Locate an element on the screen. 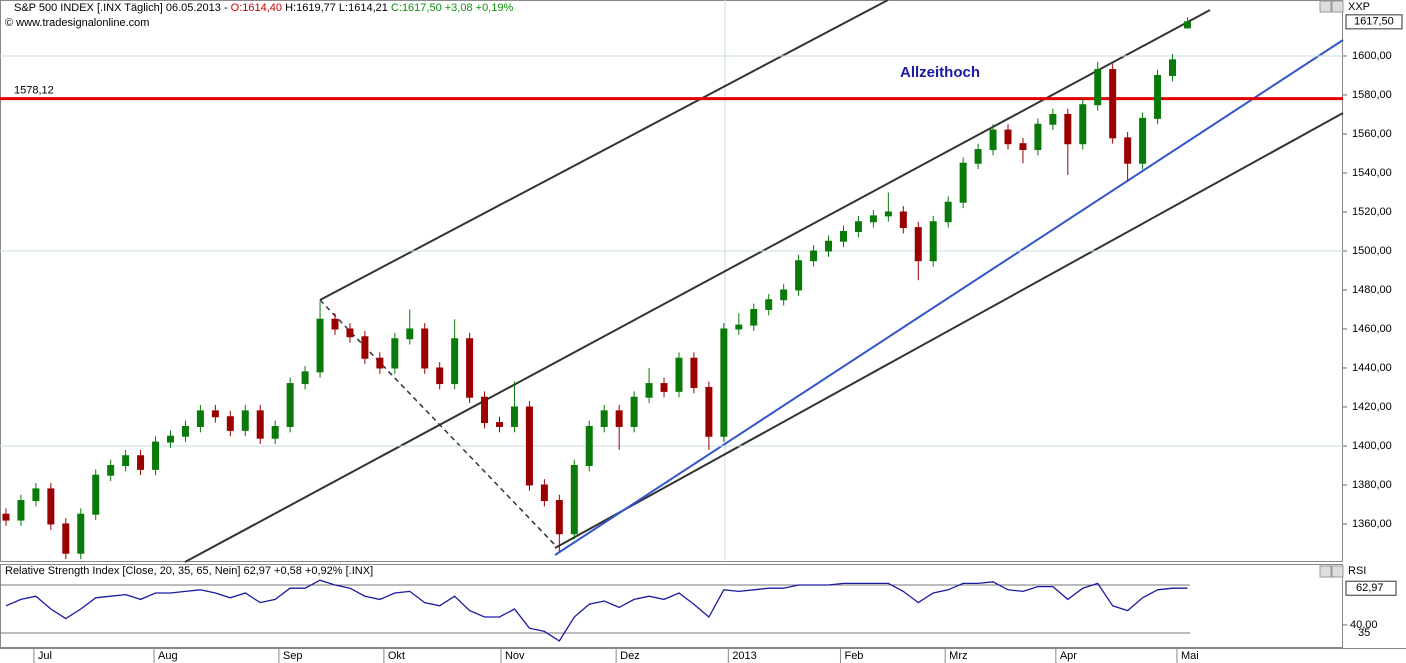 The width and height of the screenshot is (1406, 663). x-tick-label: Okt is located at coordinates (396, 656).